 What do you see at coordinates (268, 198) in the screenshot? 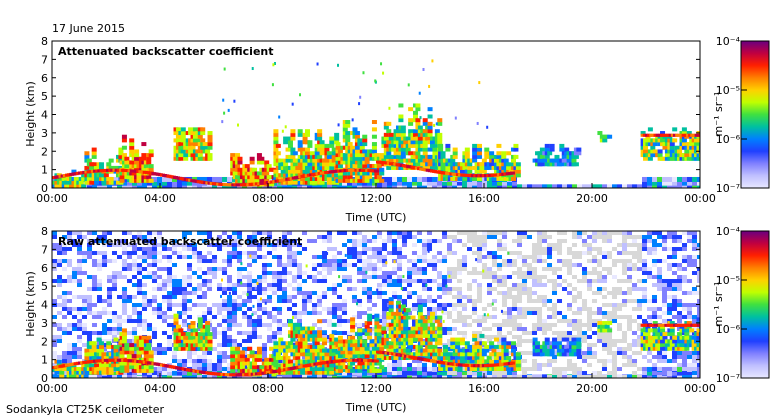
I see `x-tick-label: 08:00` at bounding box center [268, 198].